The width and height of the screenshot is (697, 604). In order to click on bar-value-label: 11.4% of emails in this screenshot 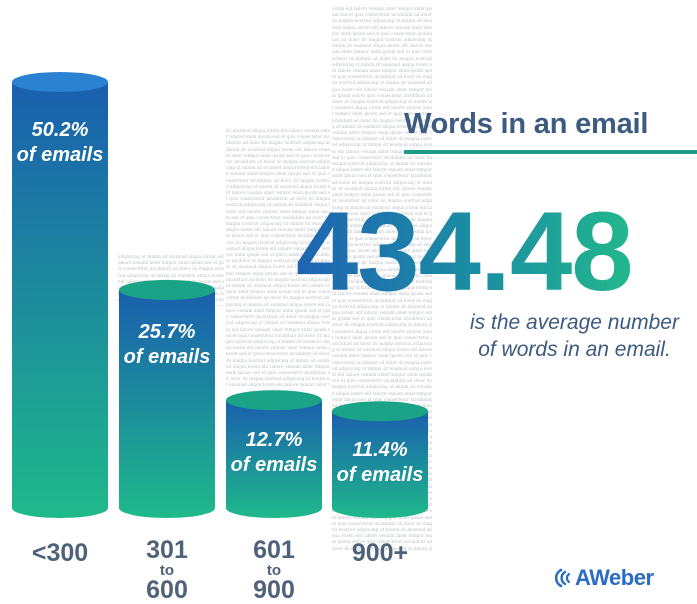, I will do `click(380, 463)`.